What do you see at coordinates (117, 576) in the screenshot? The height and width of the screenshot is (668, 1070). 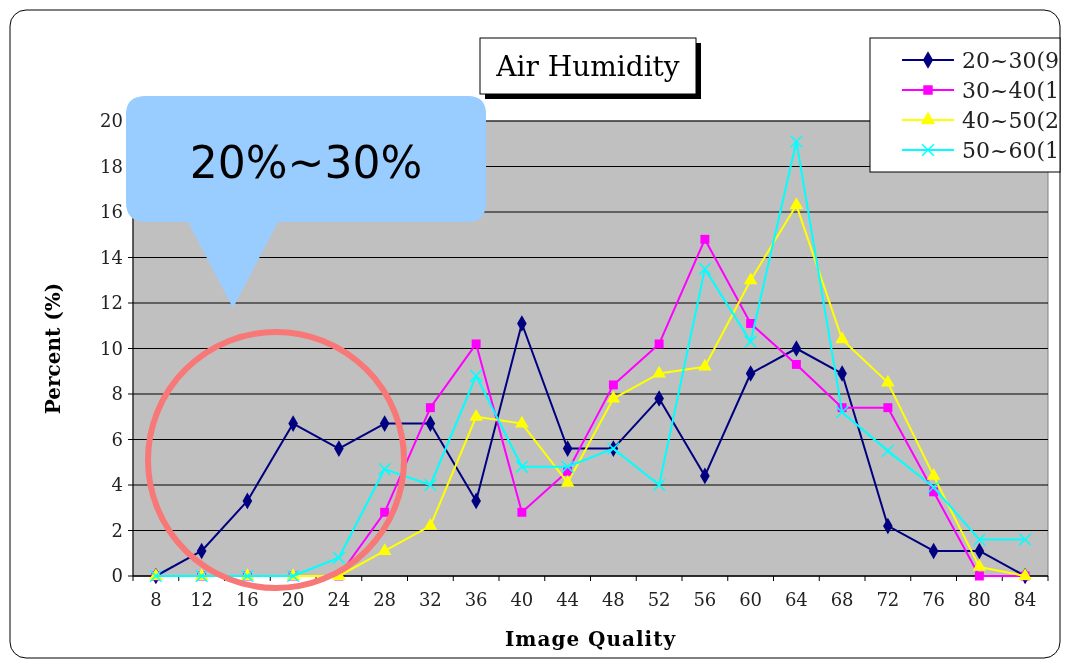 I see `y-tick-label: 0` at bounding box center [117, 576].